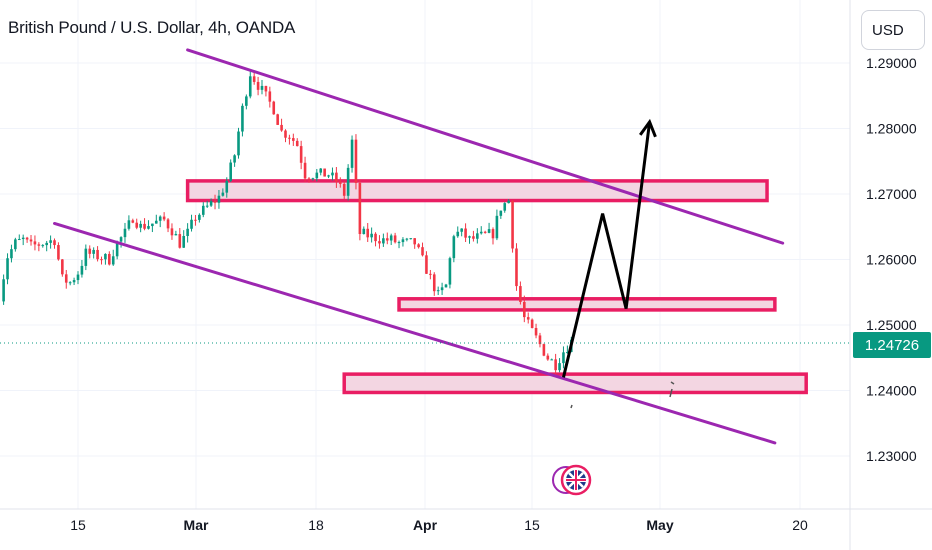 The height and width of the screenshot is (550, 932). Describe the element at coordinates (891, 63) in the screenshot. I see `price-tick-label: 1.29000` at that location.